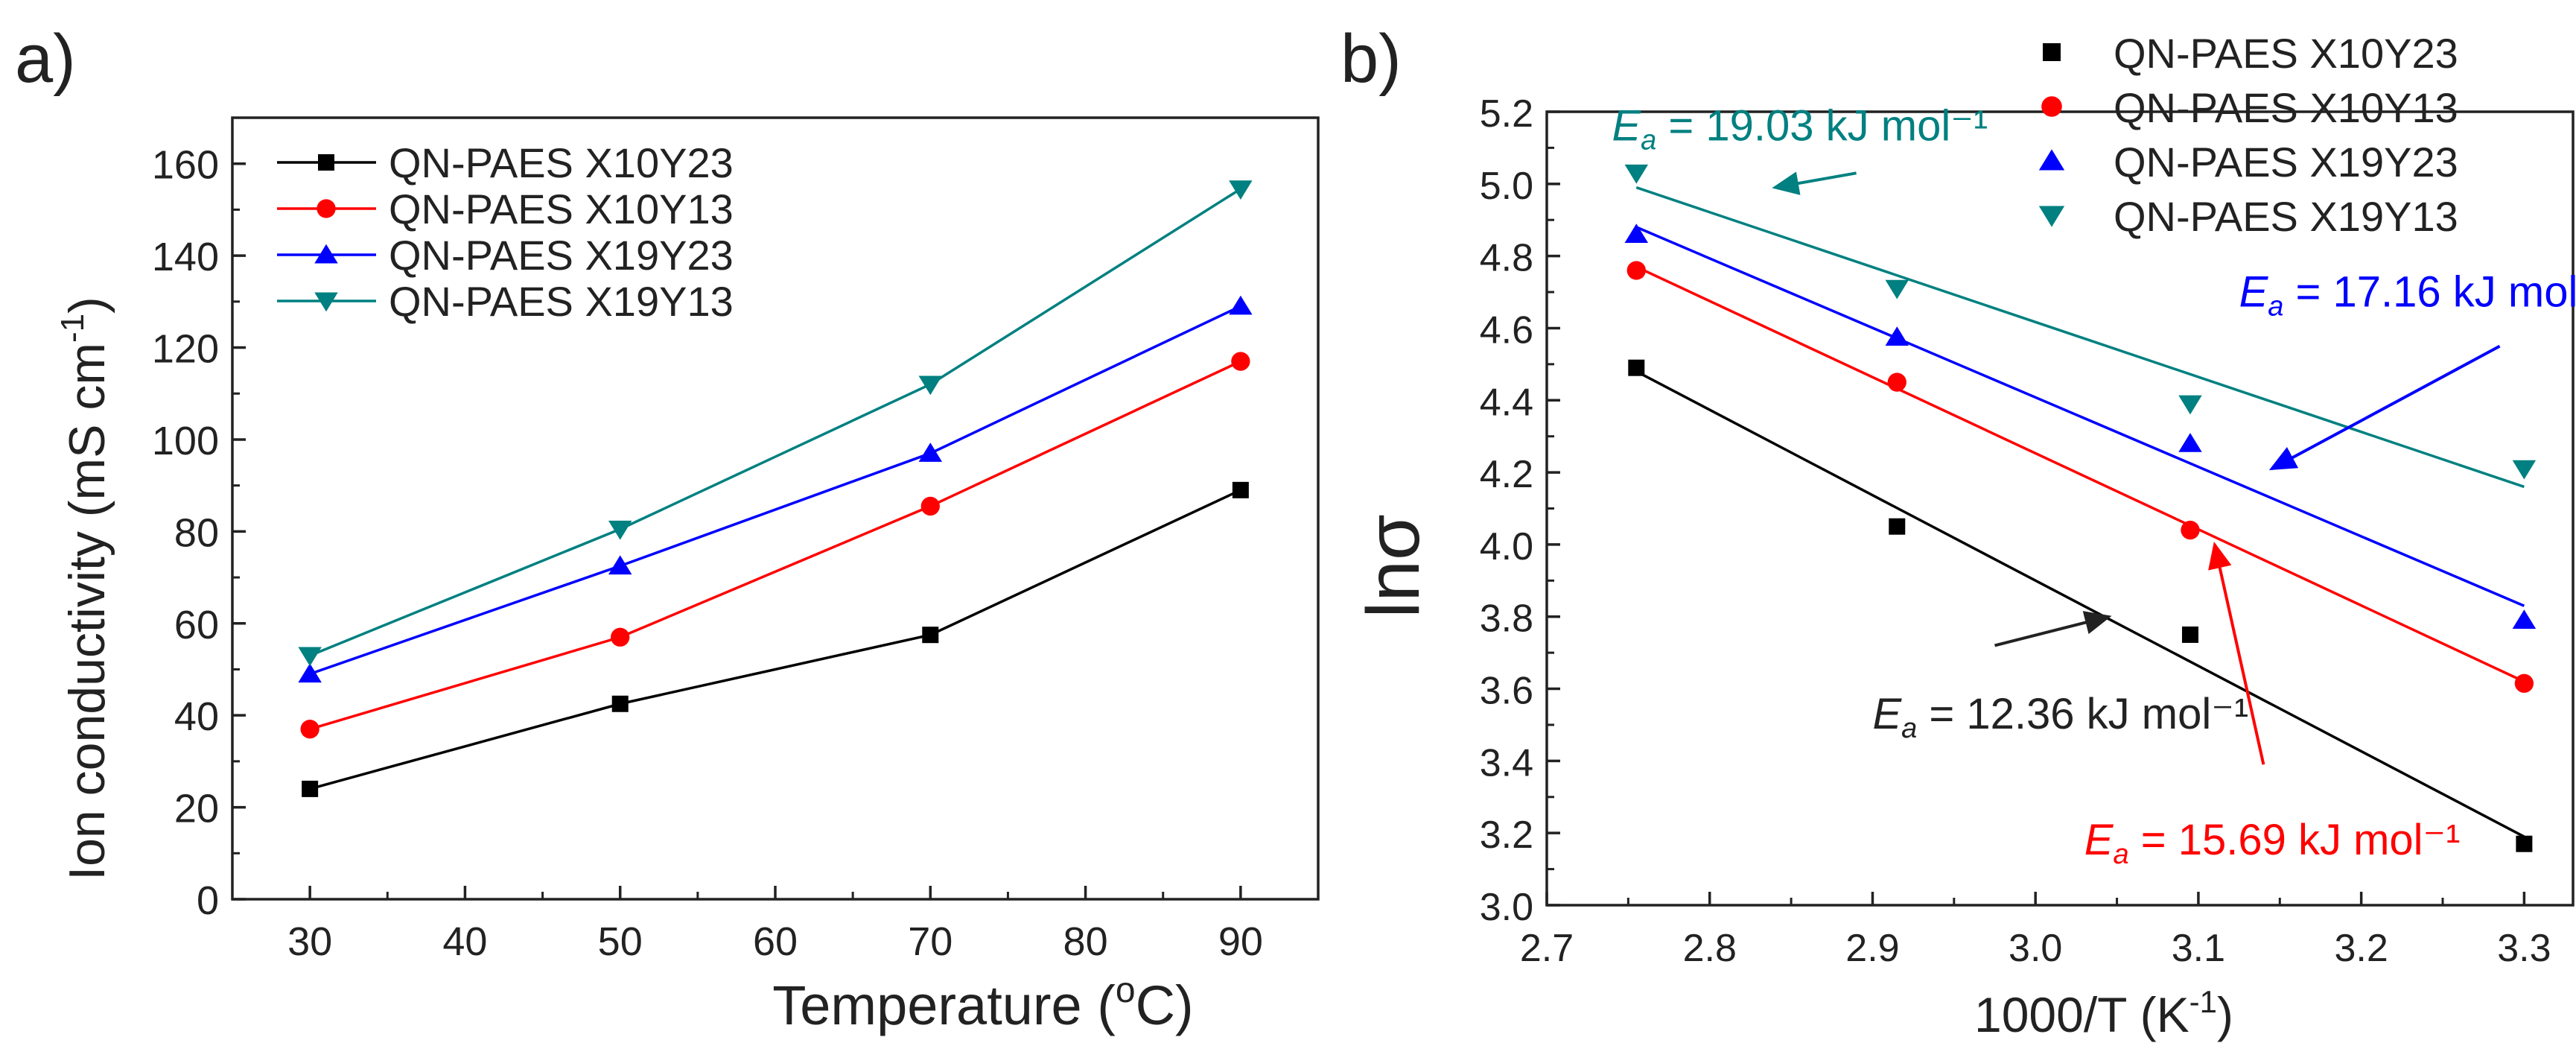 Image resolution: width=2576 pixels, height=1043 pixels. What do you see at coordinates (196, 532) in the screenshot?
I see `y-tick-label: 80` at bounding box center [196, 532].